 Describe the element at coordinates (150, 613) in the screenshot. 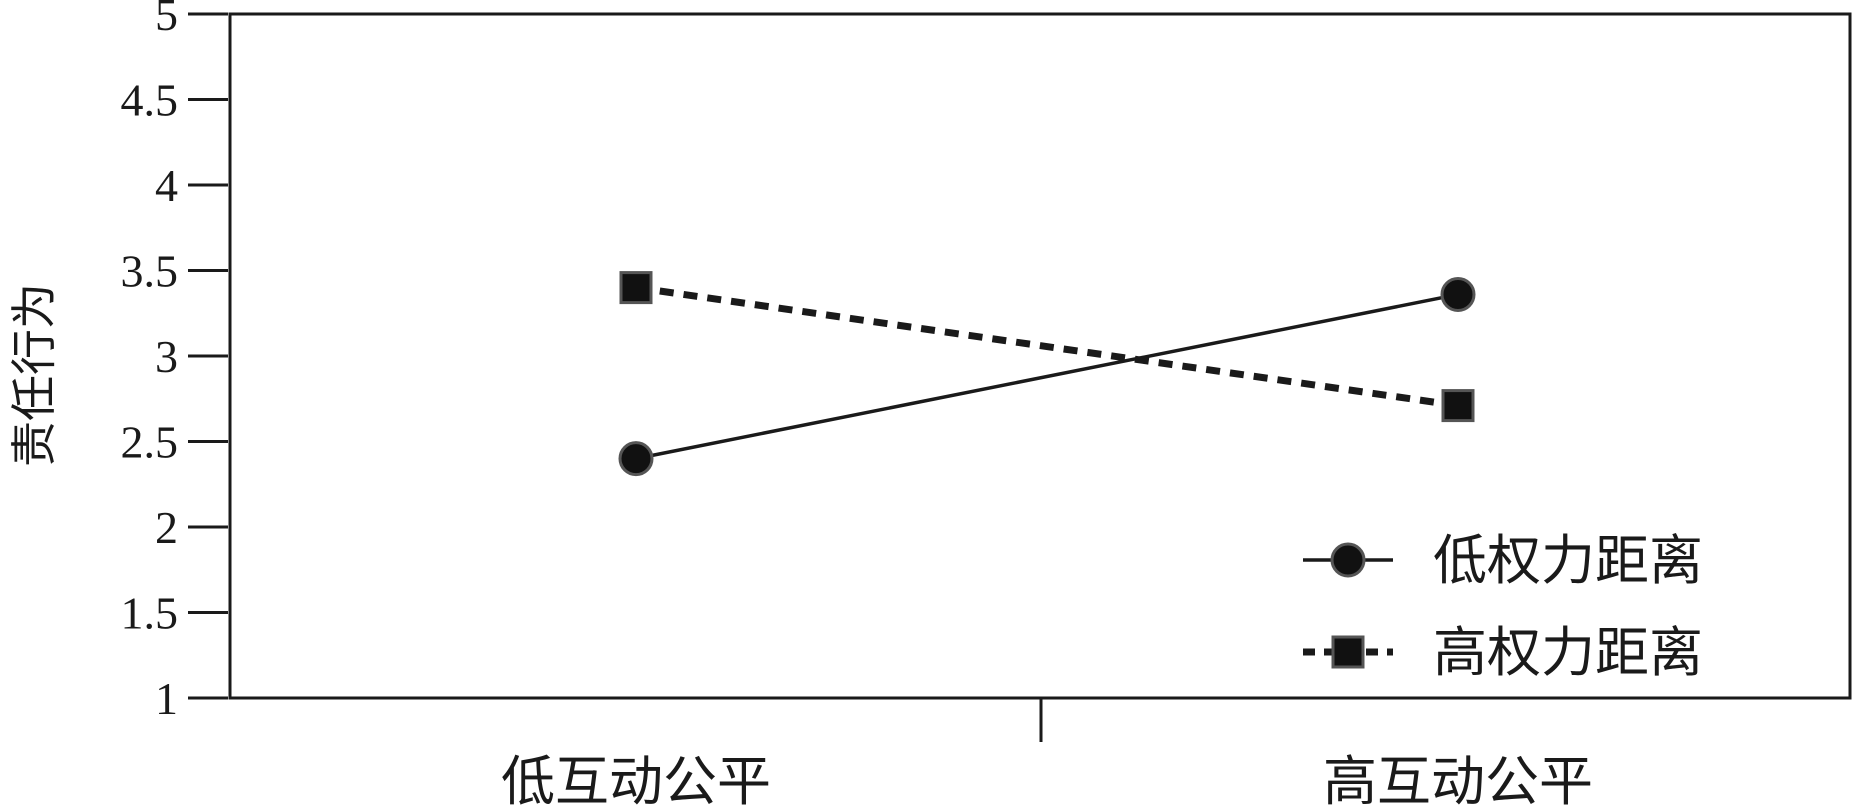

I see `y-tick-label: 1.5` at that location.